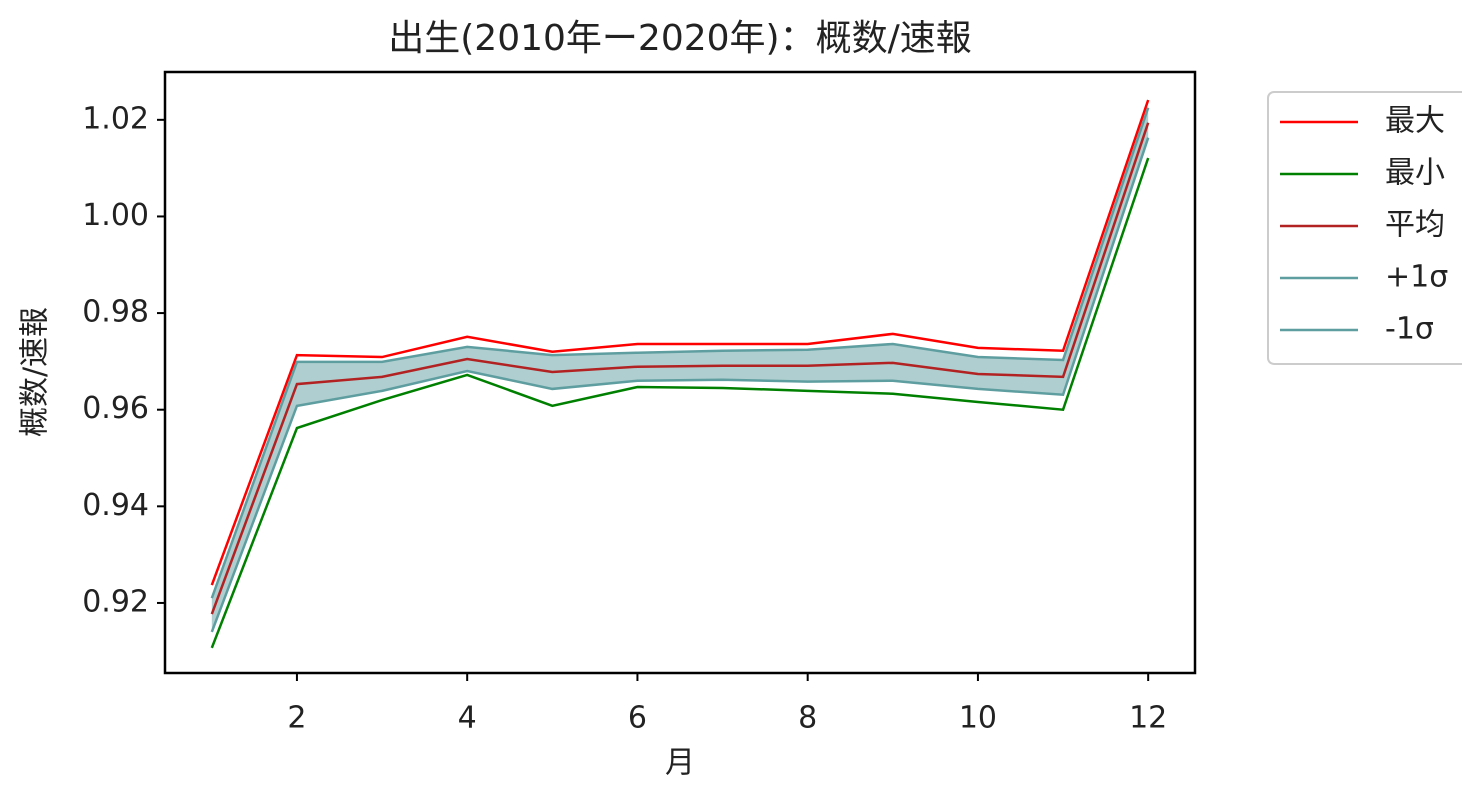 Image resolution: width=1462 pixels, height=787 pixels. What do you see at coordinates (115, 601) in the screenshot?
I see `y-tick-label: 0.92` at bounding box center [115, 601].